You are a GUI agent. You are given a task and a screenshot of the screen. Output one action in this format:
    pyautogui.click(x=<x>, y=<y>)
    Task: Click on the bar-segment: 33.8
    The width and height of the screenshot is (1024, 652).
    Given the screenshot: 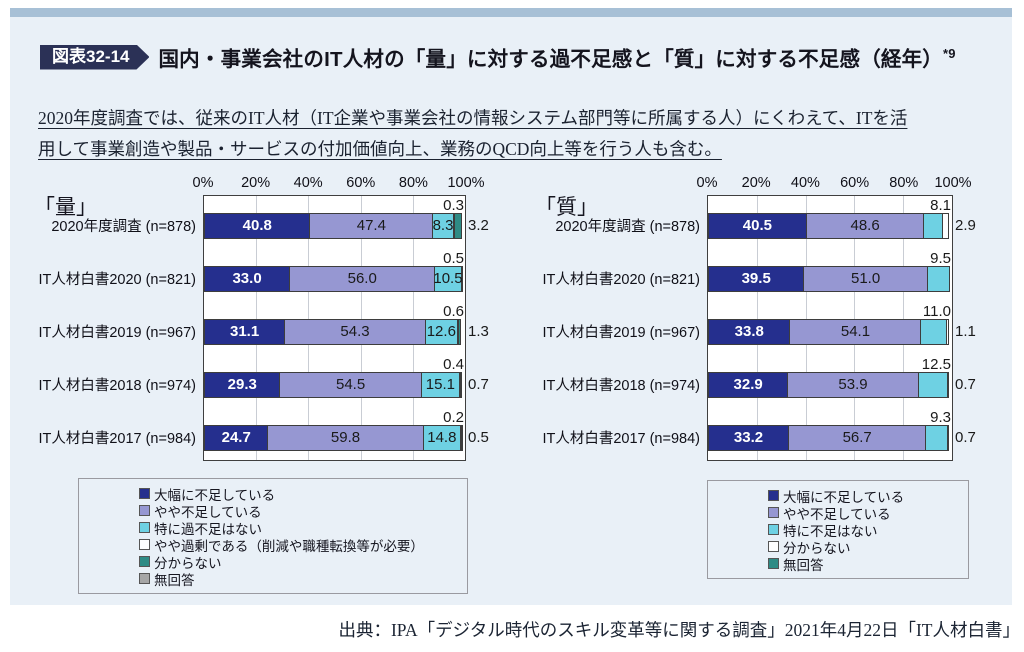 What is the action you would take?
    pyautogui.click(x=749, y=332)
    